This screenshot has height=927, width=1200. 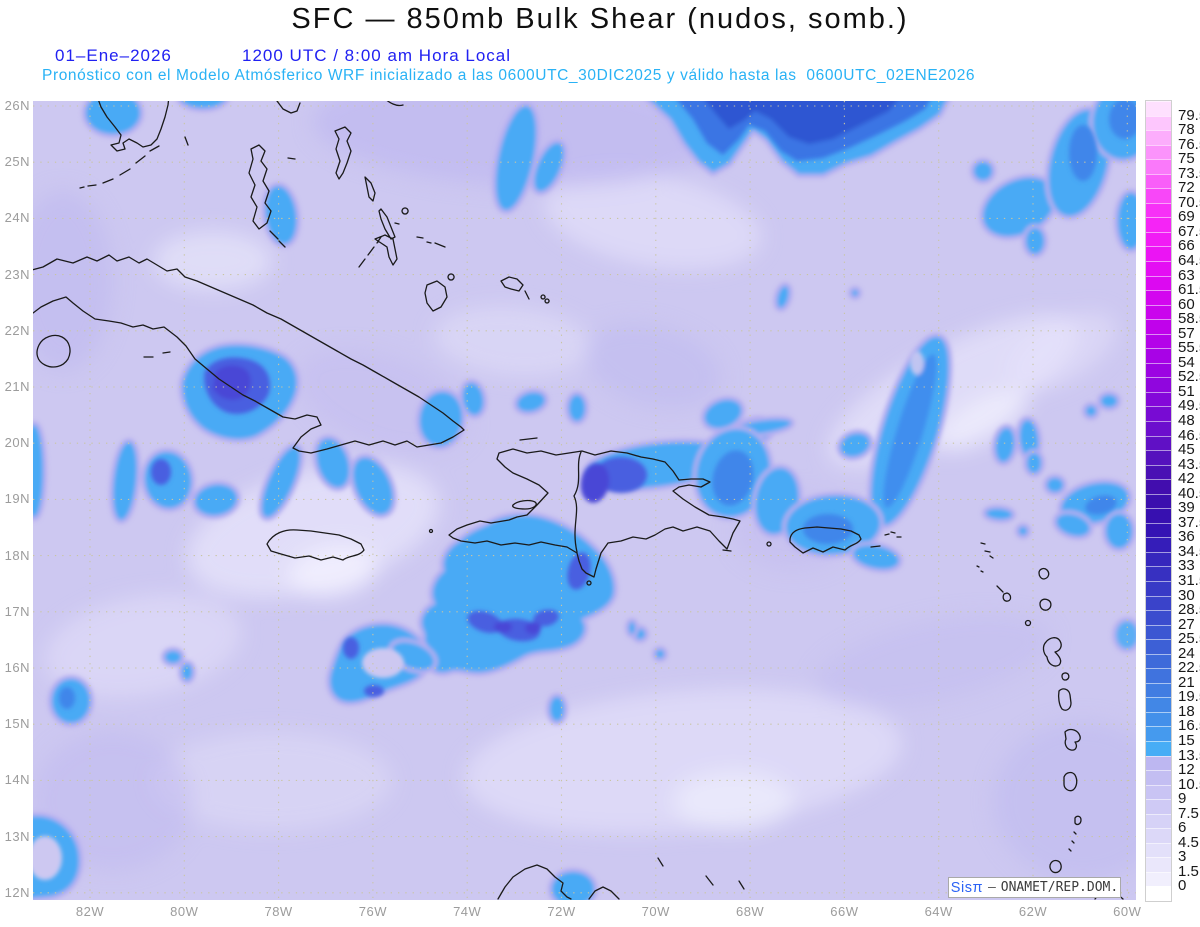 I want to click on coast-aruba, so click(x=660, y=862).